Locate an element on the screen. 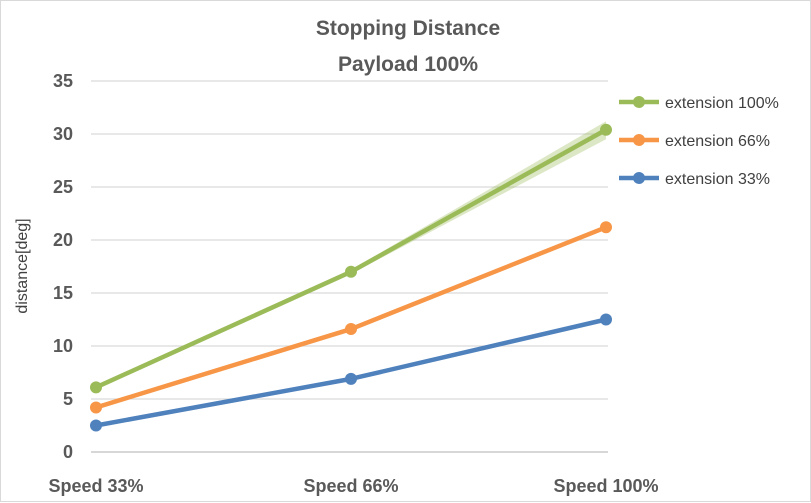 This screenshot has height=503, width=811. legend-label: extension 100% is located at coordinates (722, 103).